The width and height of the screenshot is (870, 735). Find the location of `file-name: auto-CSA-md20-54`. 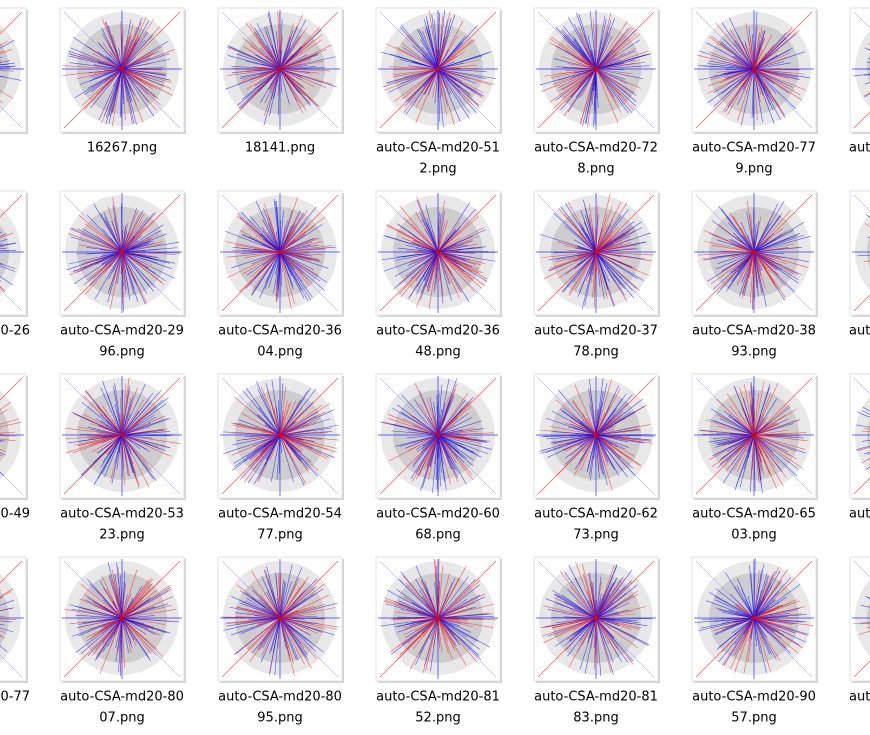

file-name: auto-CSA-md20-54 is located at coordinates (280, 514).